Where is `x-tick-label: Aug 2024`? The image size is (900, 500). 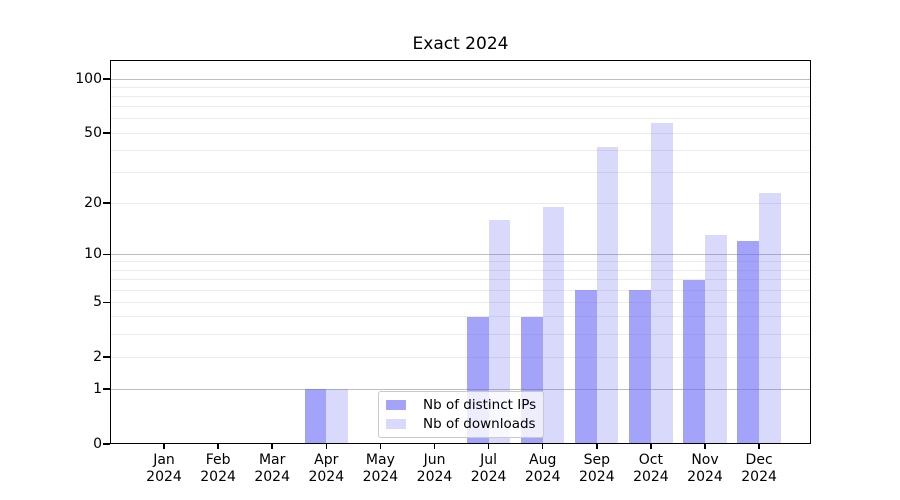
x-tick-label: Aug 2024 is located at coordinates (543, 469).